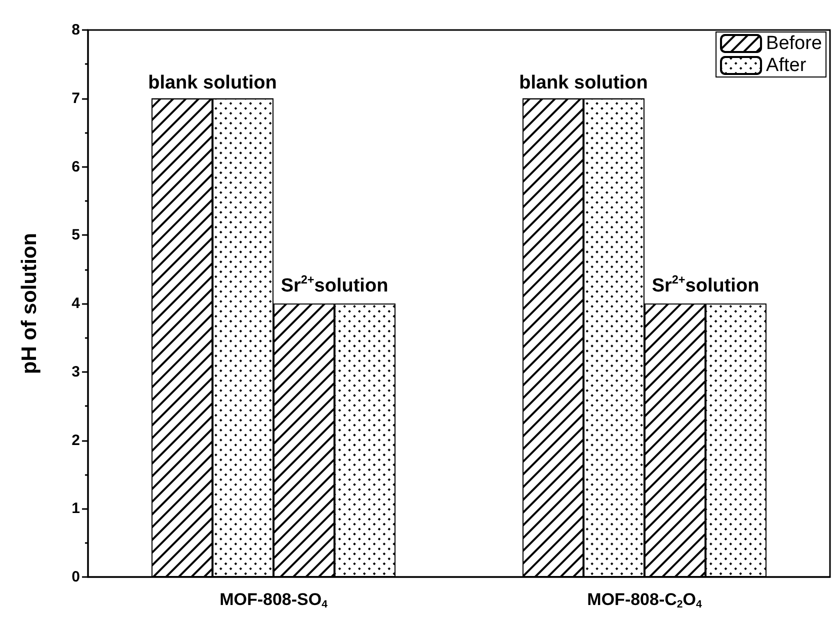  I want to click on y-tick-label: 3, so click(76, 371).